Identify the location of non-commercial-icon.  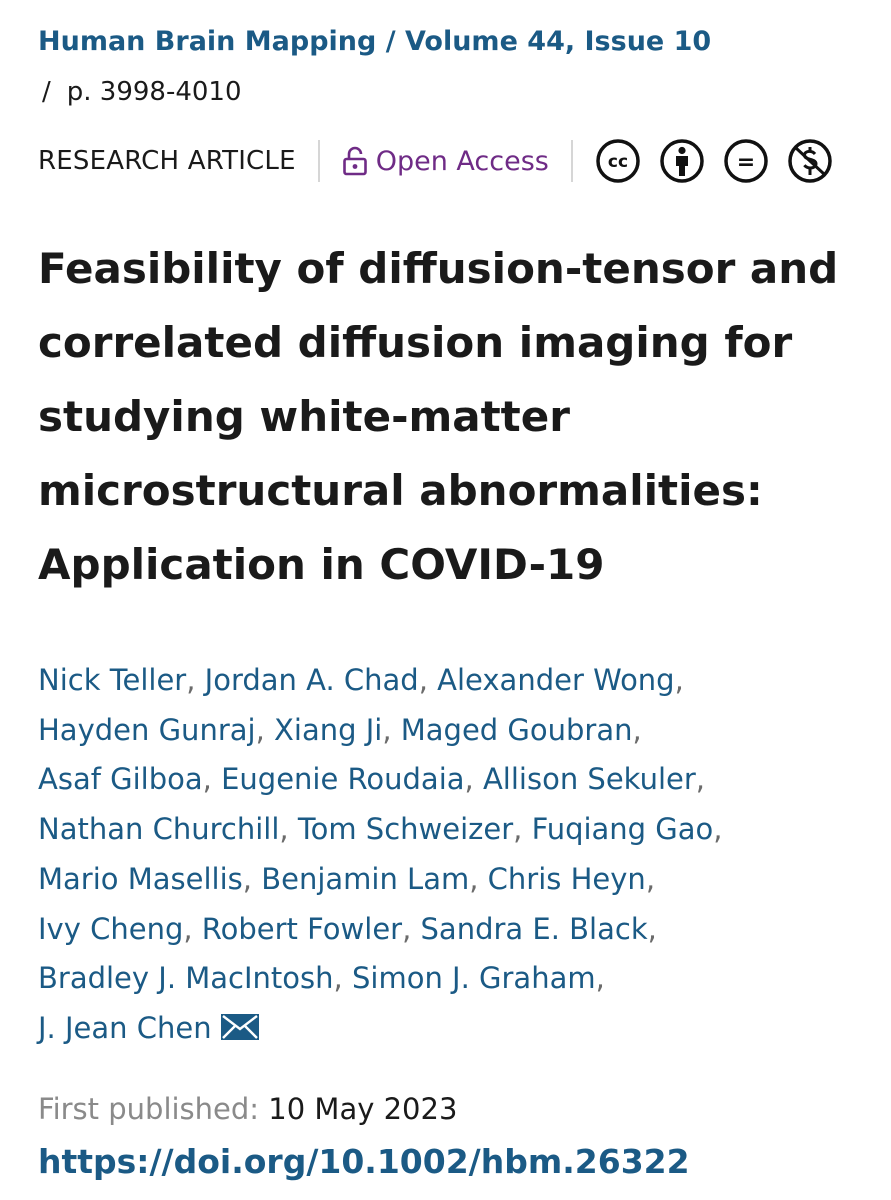
(810, 161).